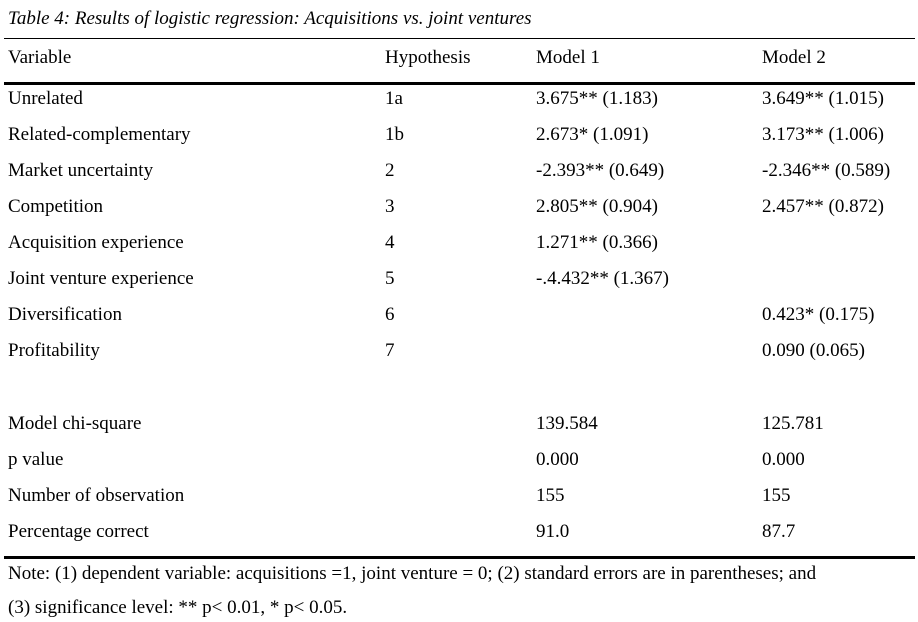 The image size is (918, 622). I want to click on header-rule, so click(459, 83).